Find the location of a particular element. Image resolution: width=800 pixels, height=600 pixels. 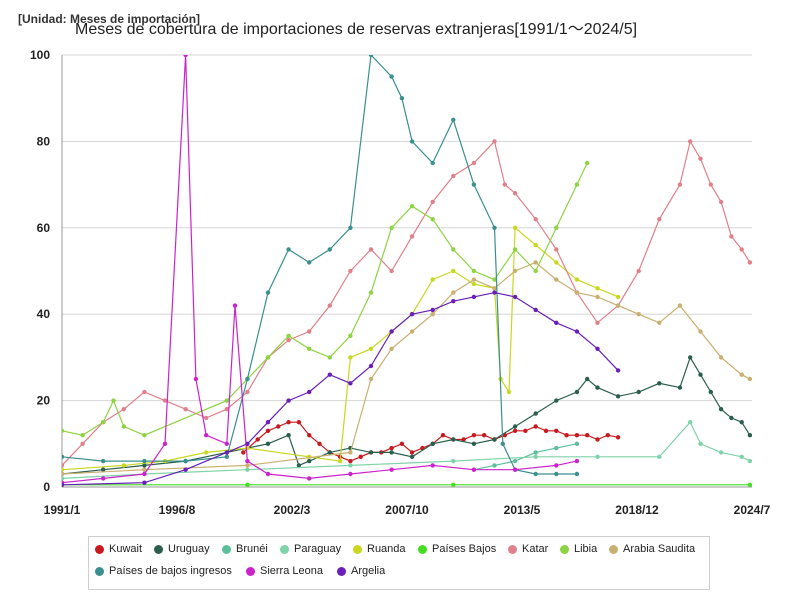

legend-item: Uruguay is located at coordinates (182, 549).